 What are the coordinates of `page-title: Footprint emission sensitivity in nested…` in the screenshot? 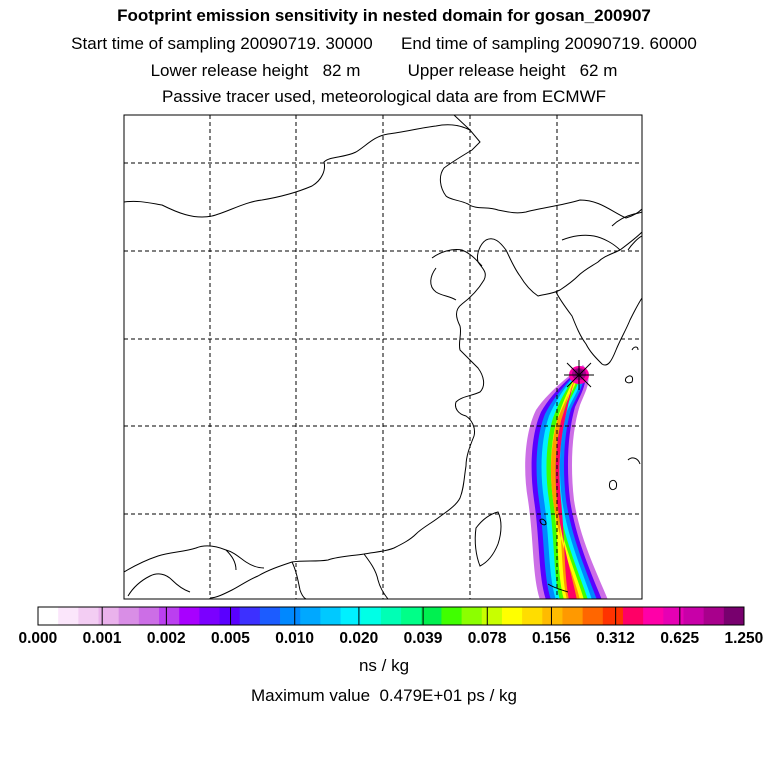 It's located at (384, 15).